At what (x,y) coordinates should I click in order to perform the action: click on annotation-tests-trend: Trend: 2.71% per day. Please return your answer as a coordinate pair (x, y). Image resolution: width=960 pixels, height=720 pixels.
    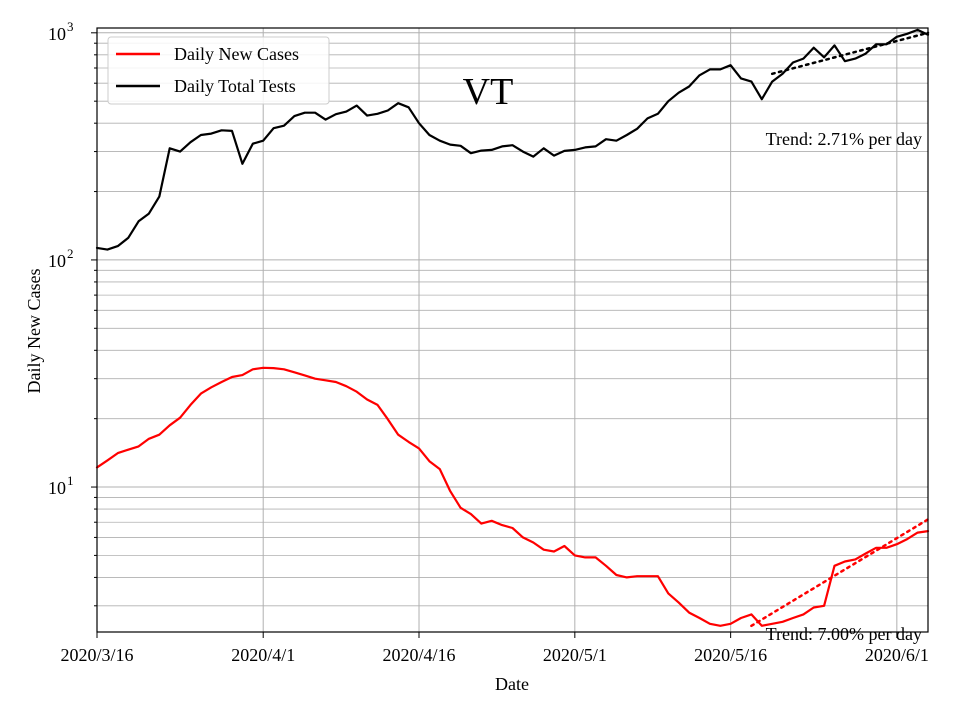
    Looking at the image, I should click on (844, 139).